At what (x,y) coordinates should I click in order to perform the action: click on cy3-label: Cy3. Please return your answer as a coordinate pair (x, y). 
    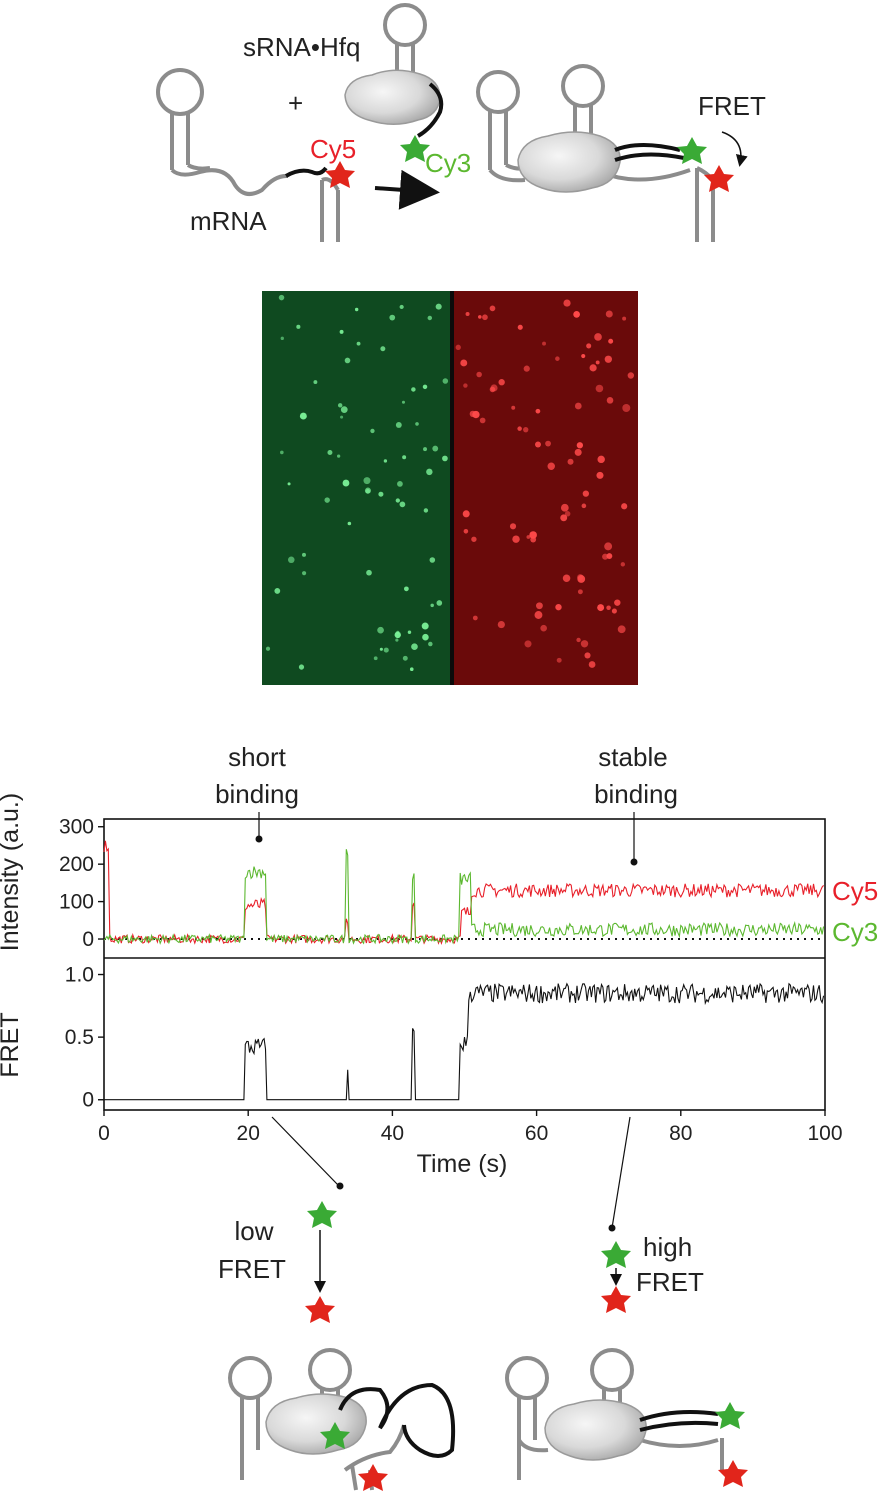
    Looking at the image, I should click on (448, 163).